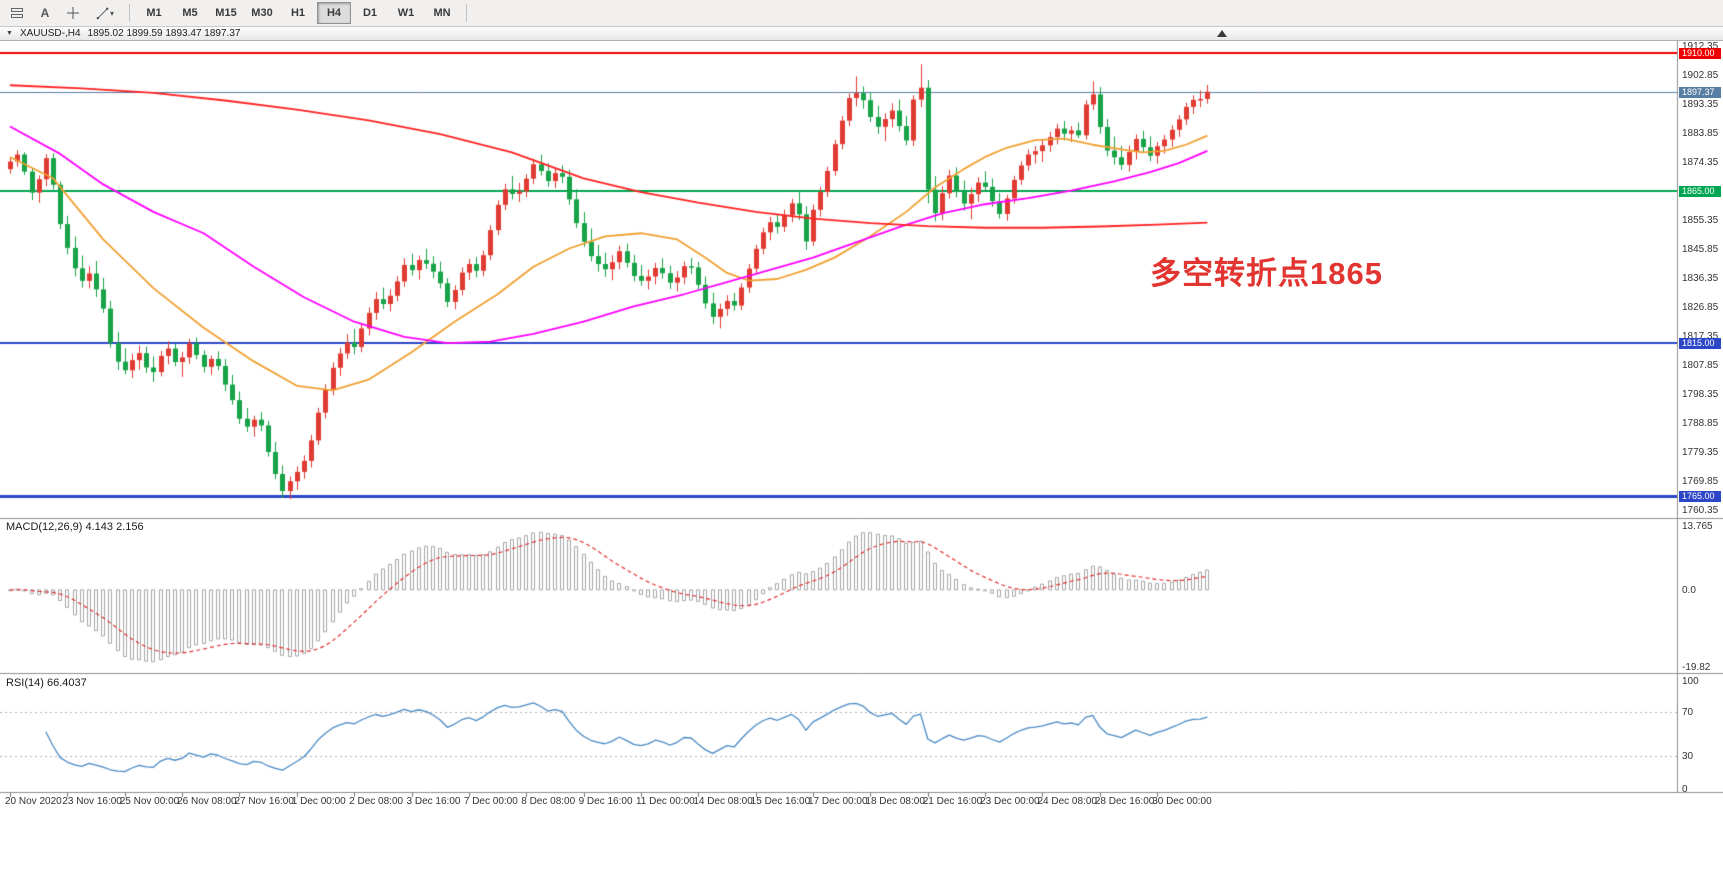 Image resolution: width=1723 pixels, height=890 pixels. What do you see at coordinates (433, 801) in the screenshot?
I see `time-axis-label: 3 Dec 16:00` at bounding box center [433, 801].